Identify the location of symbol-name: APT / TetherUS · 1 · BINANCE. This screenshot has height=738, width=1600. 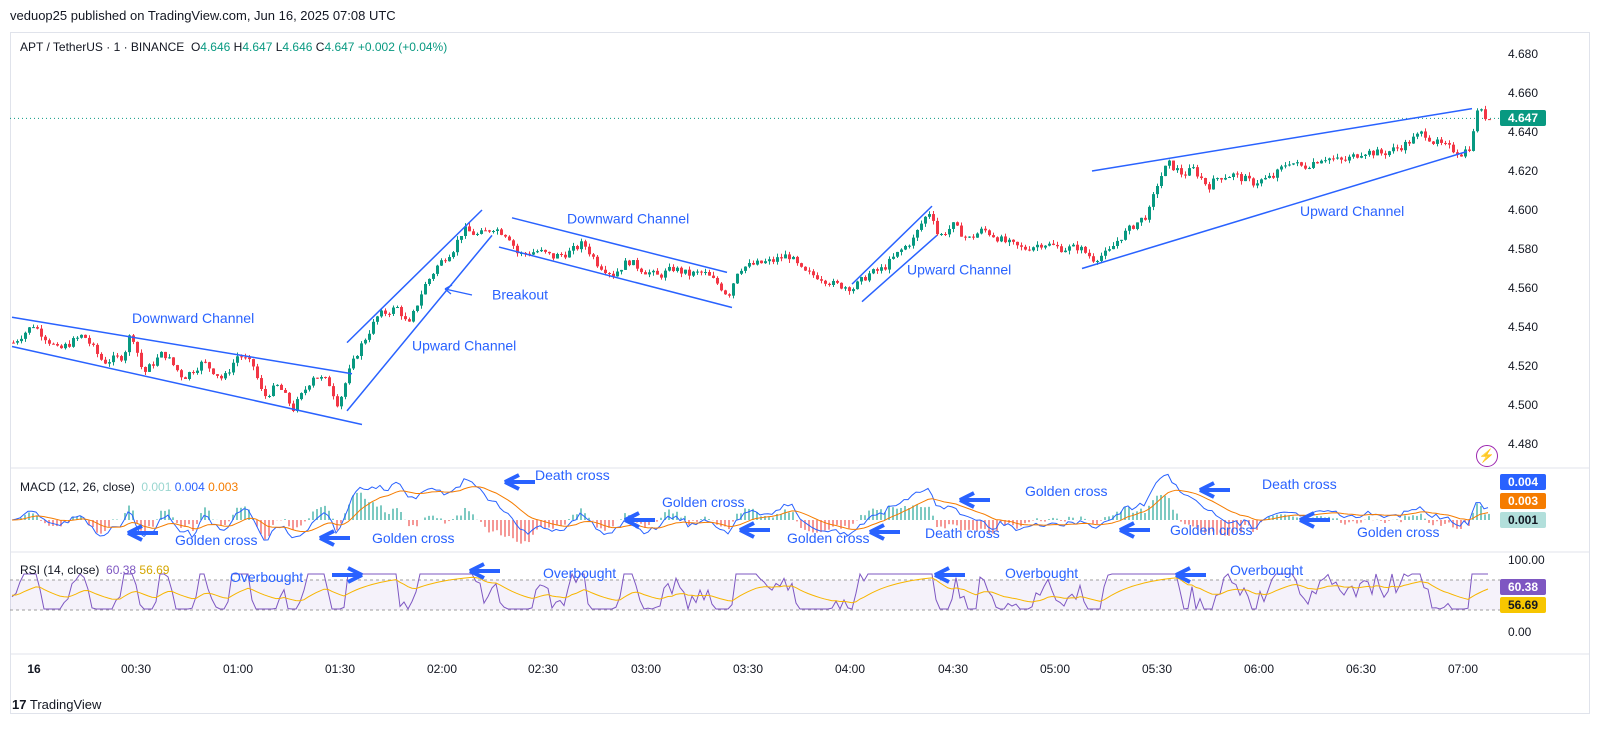
(102, 47).